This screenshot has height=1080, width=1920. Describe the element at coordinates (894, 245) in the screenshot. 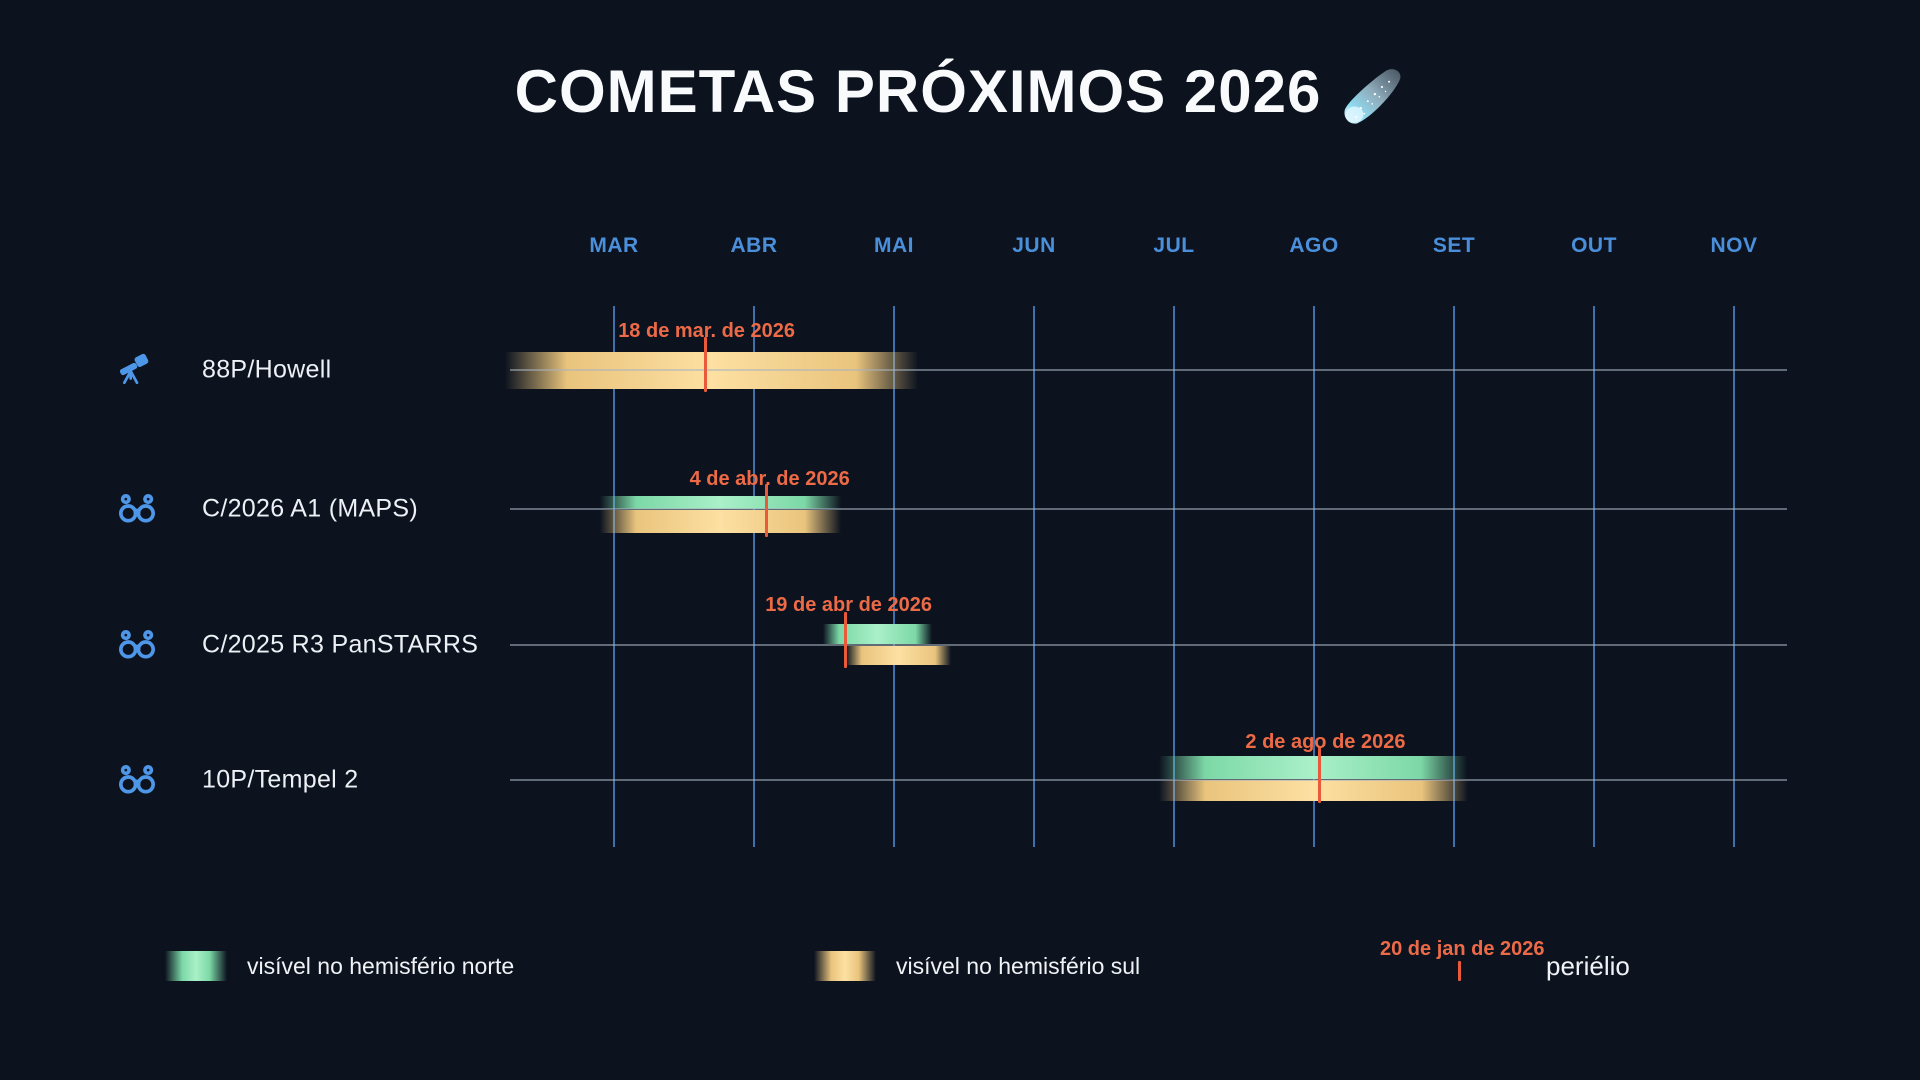

I see `month-label-mai: MAI` at that location.